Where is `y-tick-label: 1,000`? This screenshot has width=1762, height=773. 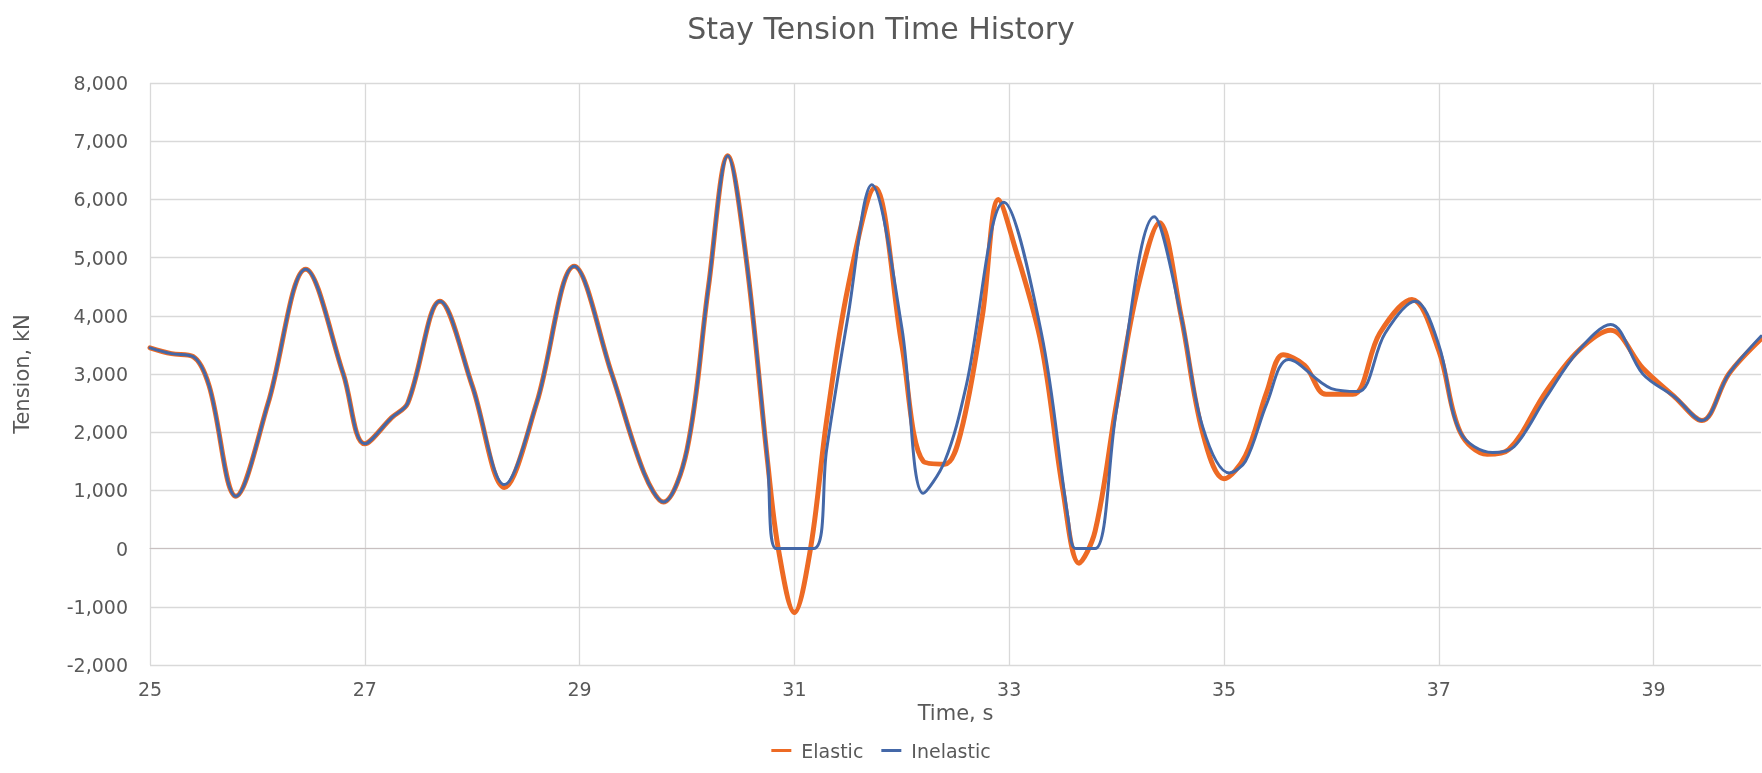
y-tick-label: 1,000 is located at coordinates (100, 490).